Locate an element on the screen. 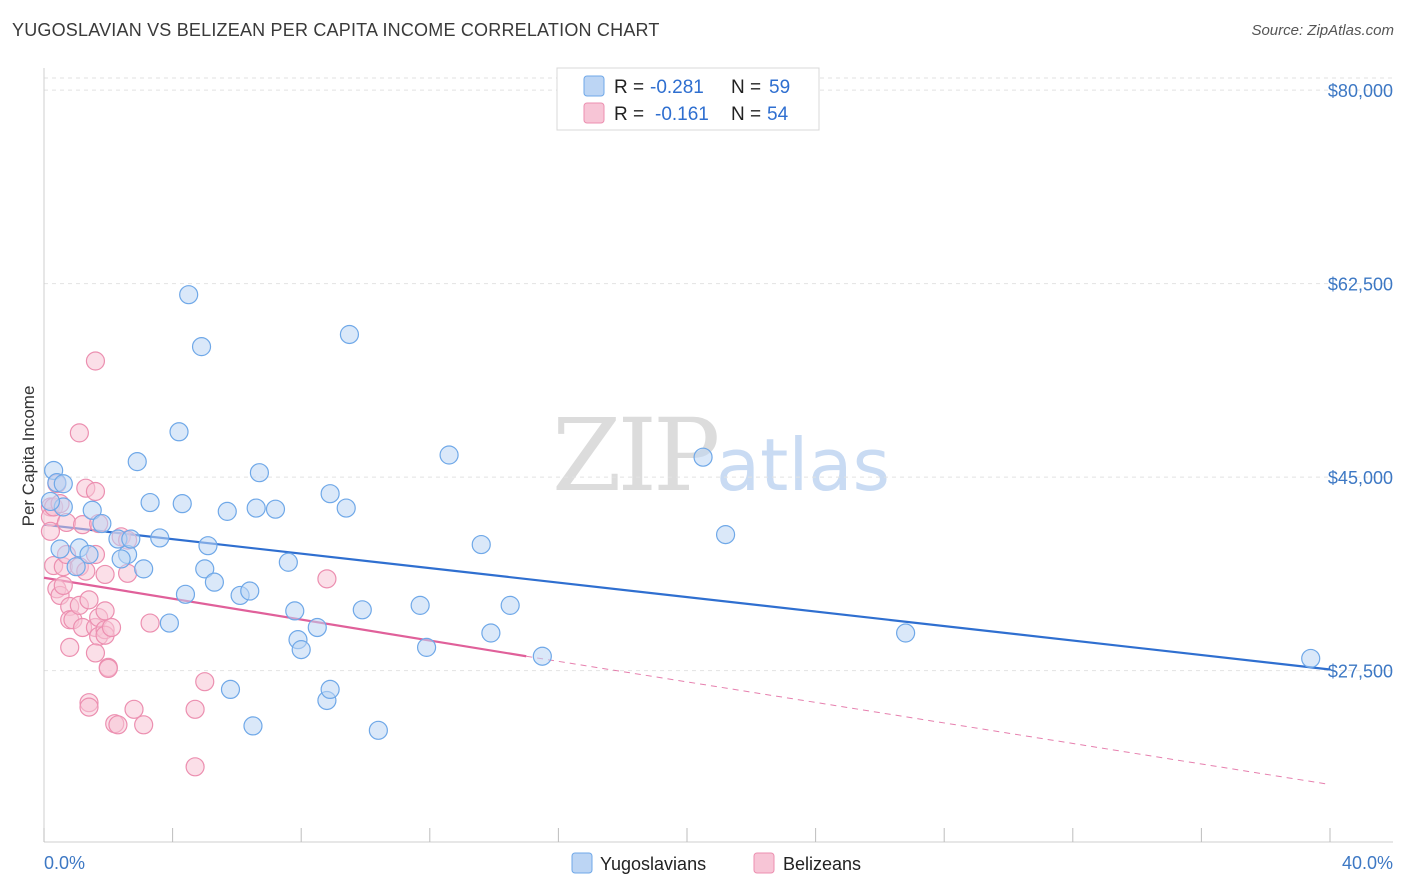 This screenshot has width=1406, height=892. y-tick-label: $45,000 is located at coordinates (1360, 478).